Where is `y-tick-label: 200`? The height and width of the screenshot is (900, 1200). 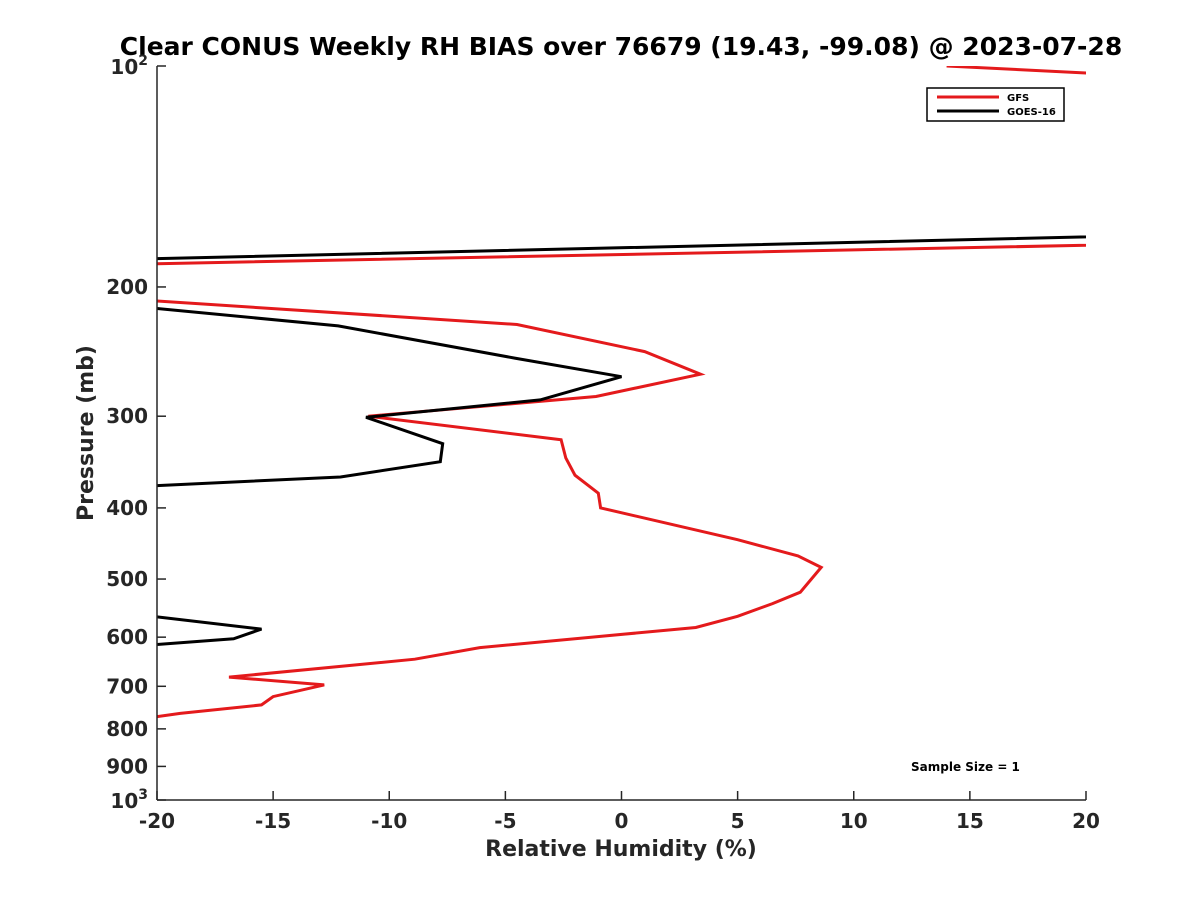 y-tick-label: 200 is located at coordinates (127, 287).